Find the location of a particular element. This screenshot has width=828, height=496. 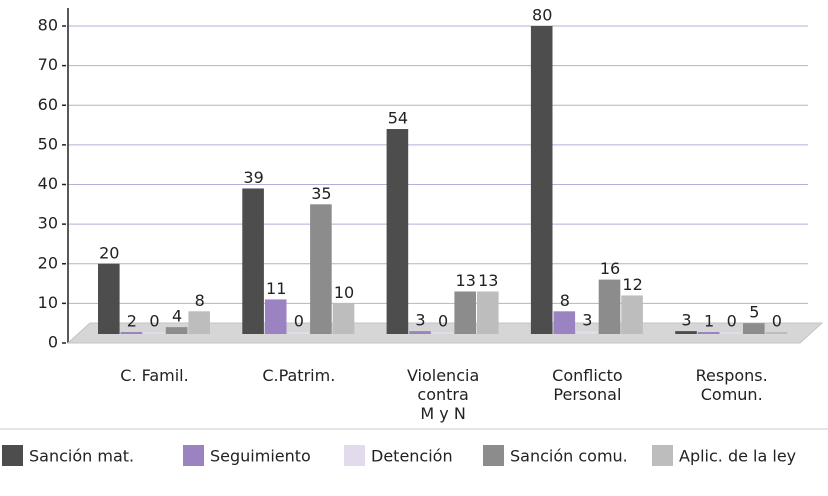

x-tick-label-line: C. Famil. is located at coordinates (154, 375).